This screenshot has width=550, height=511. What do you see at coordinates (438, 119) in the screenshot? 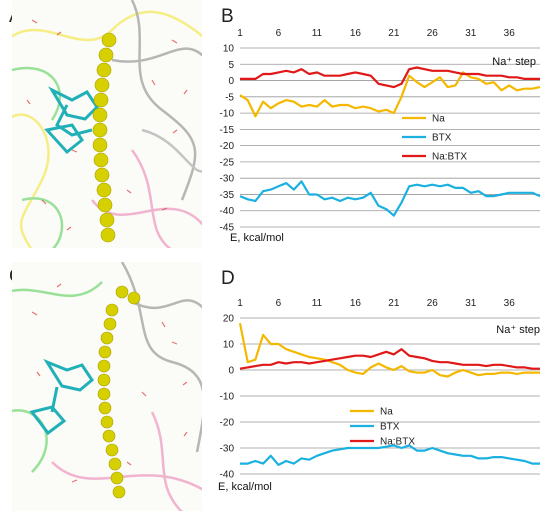
I see `chart-b-legend-label: Na` at bounding box center [438, 119].